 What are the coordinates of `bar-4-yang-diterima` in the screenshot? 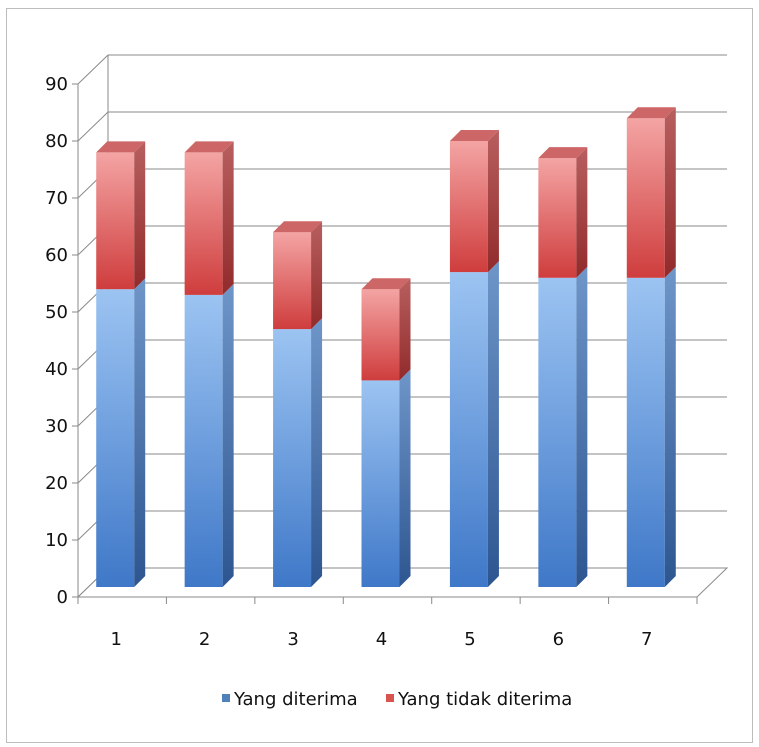 It's located at (380, 483).